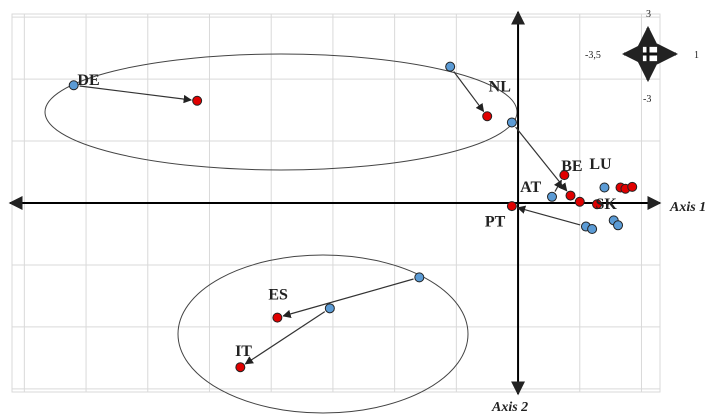  What do you see at coordinates (696, 55) in the screenshot?
I see `legend-right-value: 1` at bounding box center [696, 55].